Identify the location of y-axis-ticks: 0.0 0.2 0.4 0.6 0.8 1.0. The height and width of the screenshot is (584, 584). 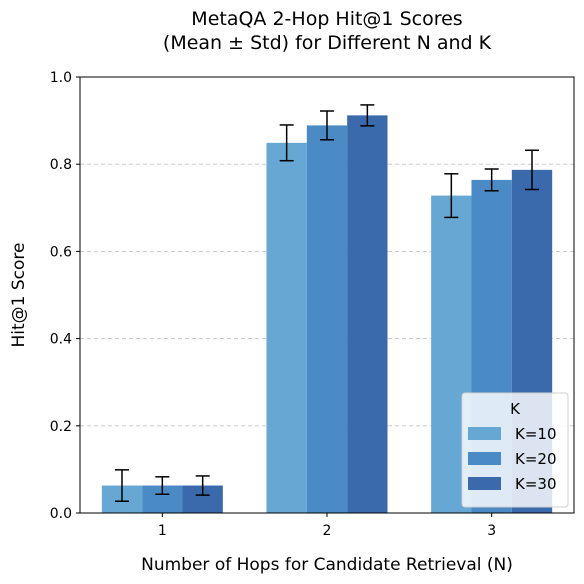
(65, 296).